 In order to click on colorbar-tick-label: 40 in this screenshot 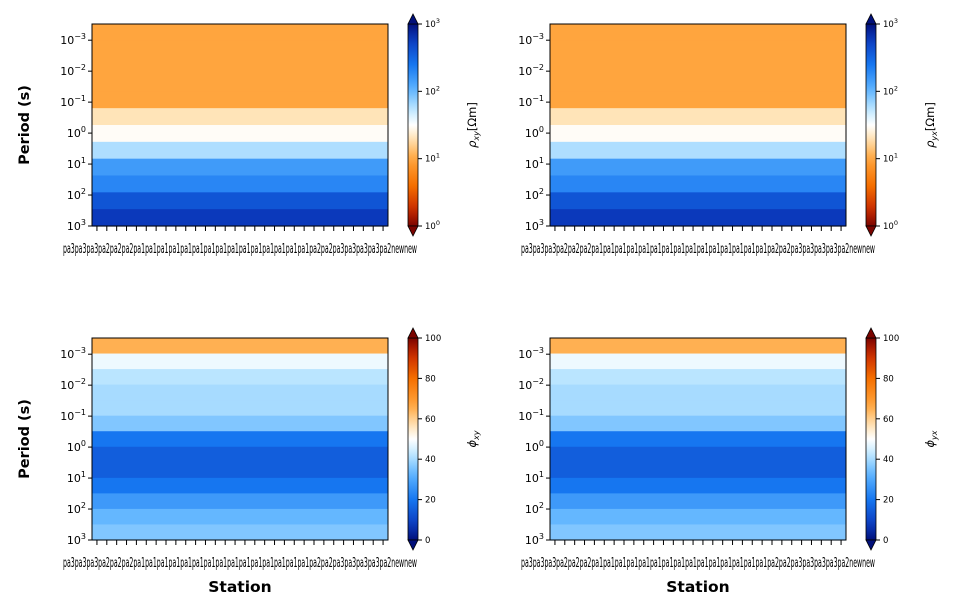, I will do `click(888, 460)`.